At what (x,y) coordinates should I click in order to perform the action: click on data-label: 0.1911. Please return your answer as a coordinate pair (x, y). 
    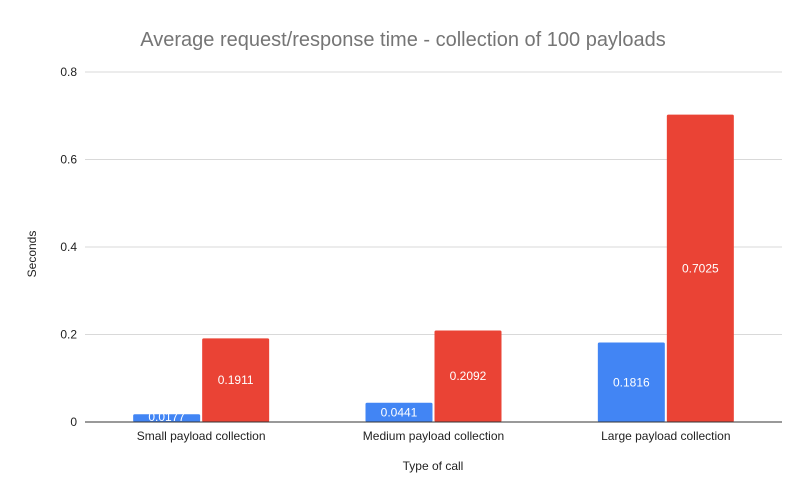
    Looking at the image, I should click on (236, 380).